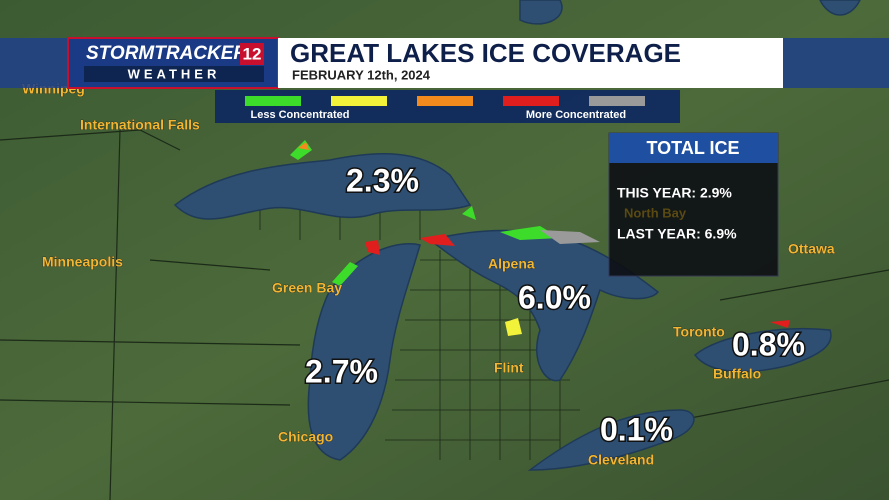 This screenshot has height=500, width=889. Describe the element at coordinates (674, 193) in the screenshot. I see `this-year: THIS YEAR: 2.9%` at that location.